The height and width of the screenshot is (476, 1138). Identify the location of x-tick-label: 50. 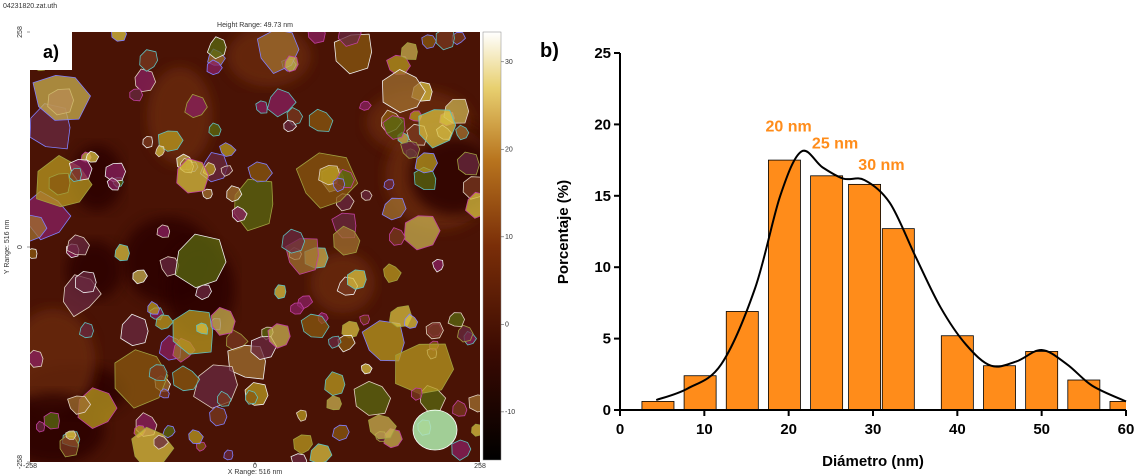
(1041, 429).